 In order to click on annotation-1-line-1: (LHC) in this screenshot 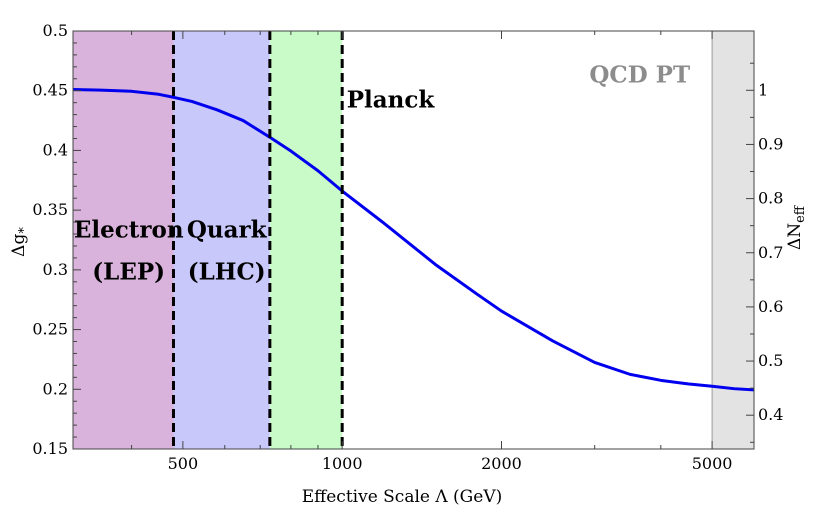, I will do `click(227, 271)`.